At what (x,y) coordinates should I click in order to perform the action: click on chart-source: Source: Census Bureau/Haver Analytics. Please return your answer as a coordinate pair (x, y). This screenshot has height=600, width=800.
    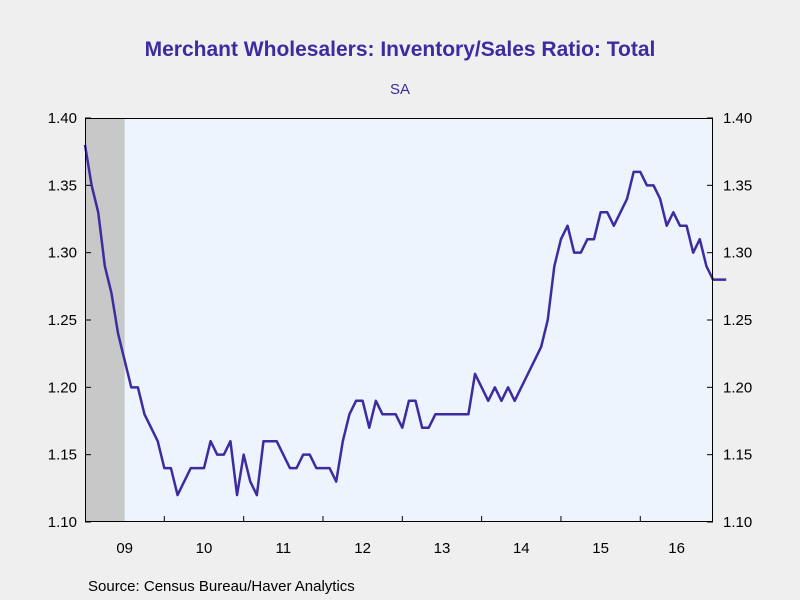
    Looking at the image, I should click on (221, 586).